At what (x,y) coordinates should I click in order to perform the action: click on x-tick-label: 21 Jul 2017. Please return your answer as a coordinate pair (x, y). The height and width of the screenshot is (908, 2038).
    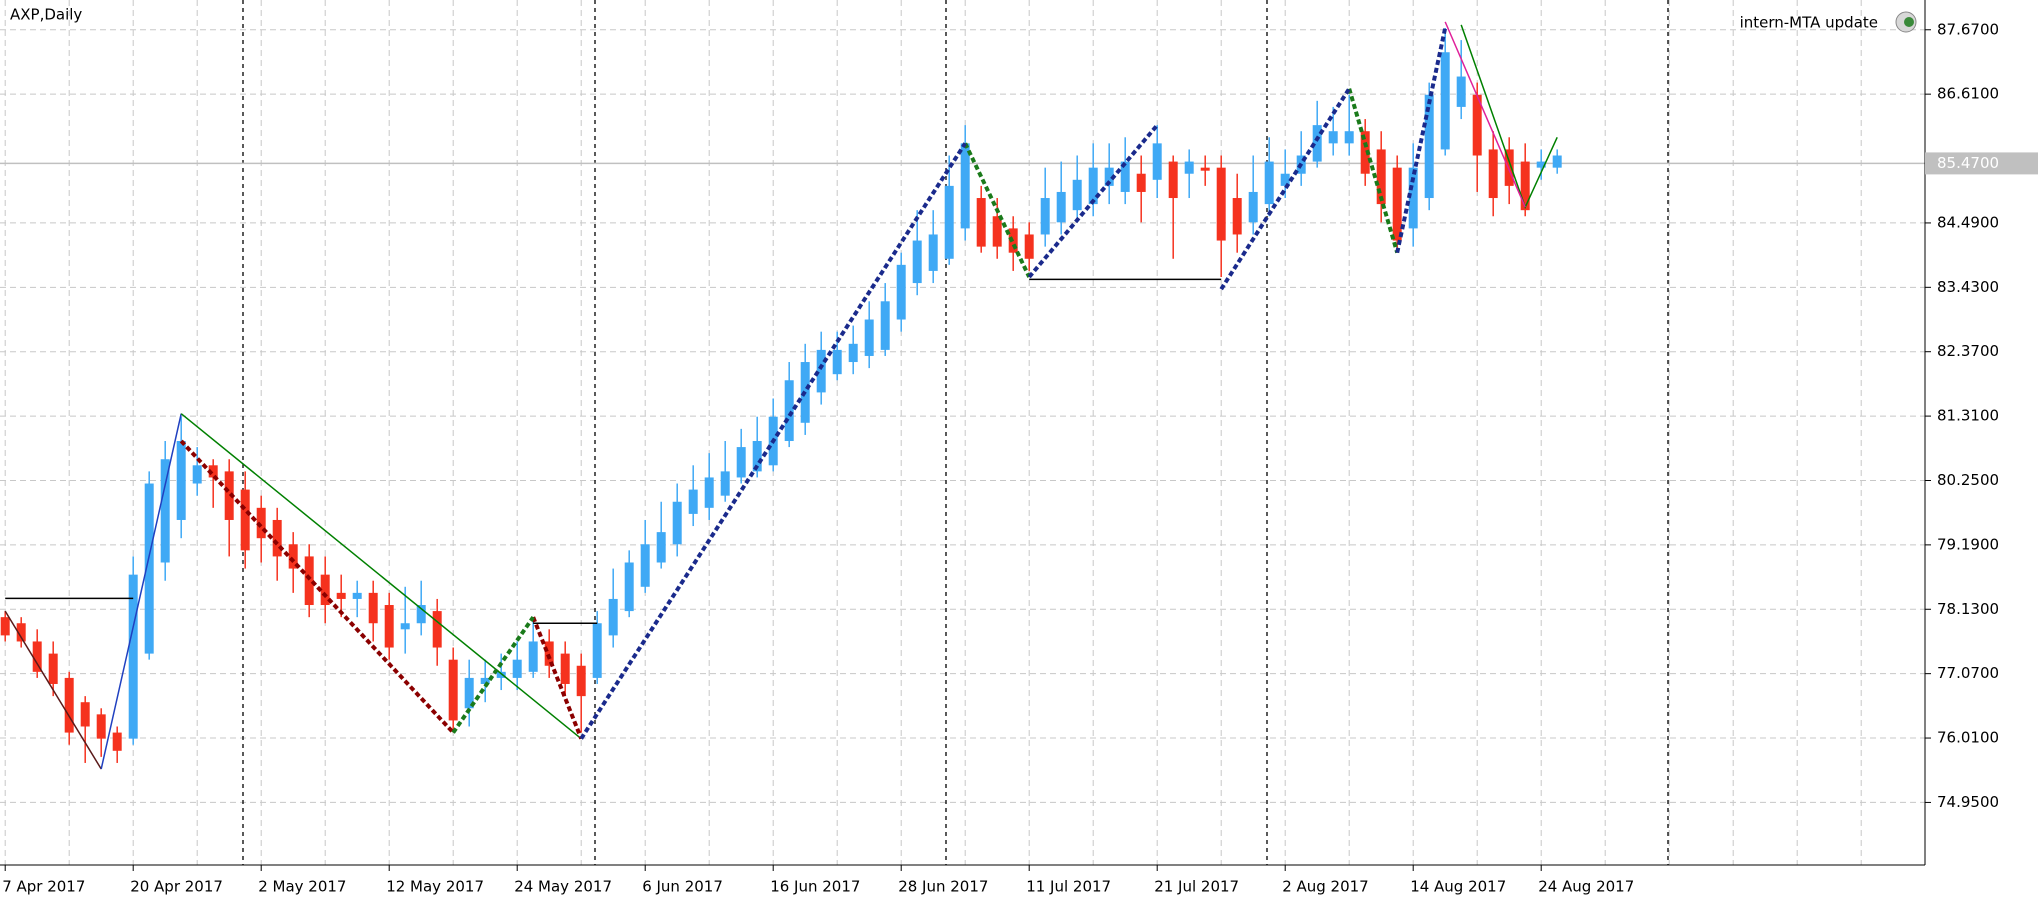
    Looking at the image, I should click on (1196, 887).